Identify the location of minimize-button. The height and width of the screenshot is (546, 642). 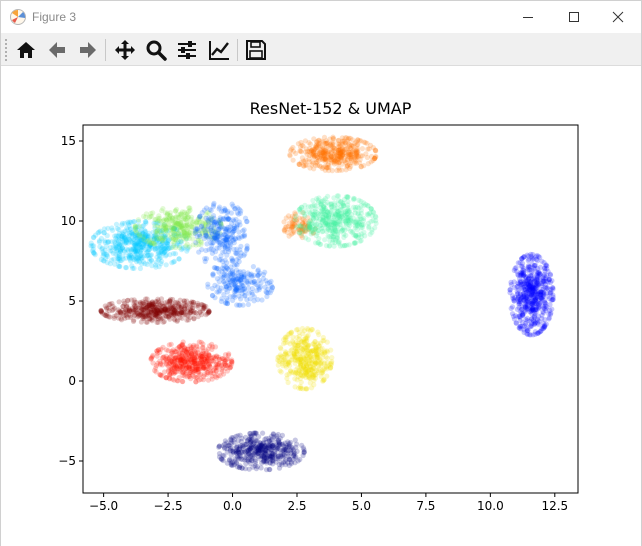
(528, 17).